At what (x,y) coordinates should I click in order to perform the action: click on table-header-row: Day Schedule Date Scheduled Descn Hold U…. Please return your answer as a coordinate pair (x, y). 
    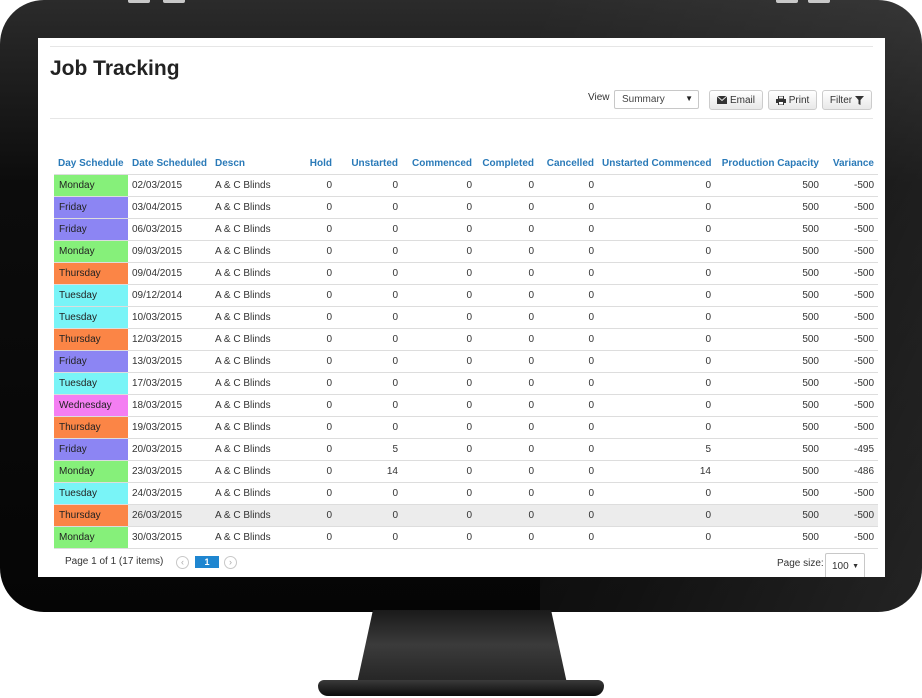
    Looking at the image, I should click on (466, 164).